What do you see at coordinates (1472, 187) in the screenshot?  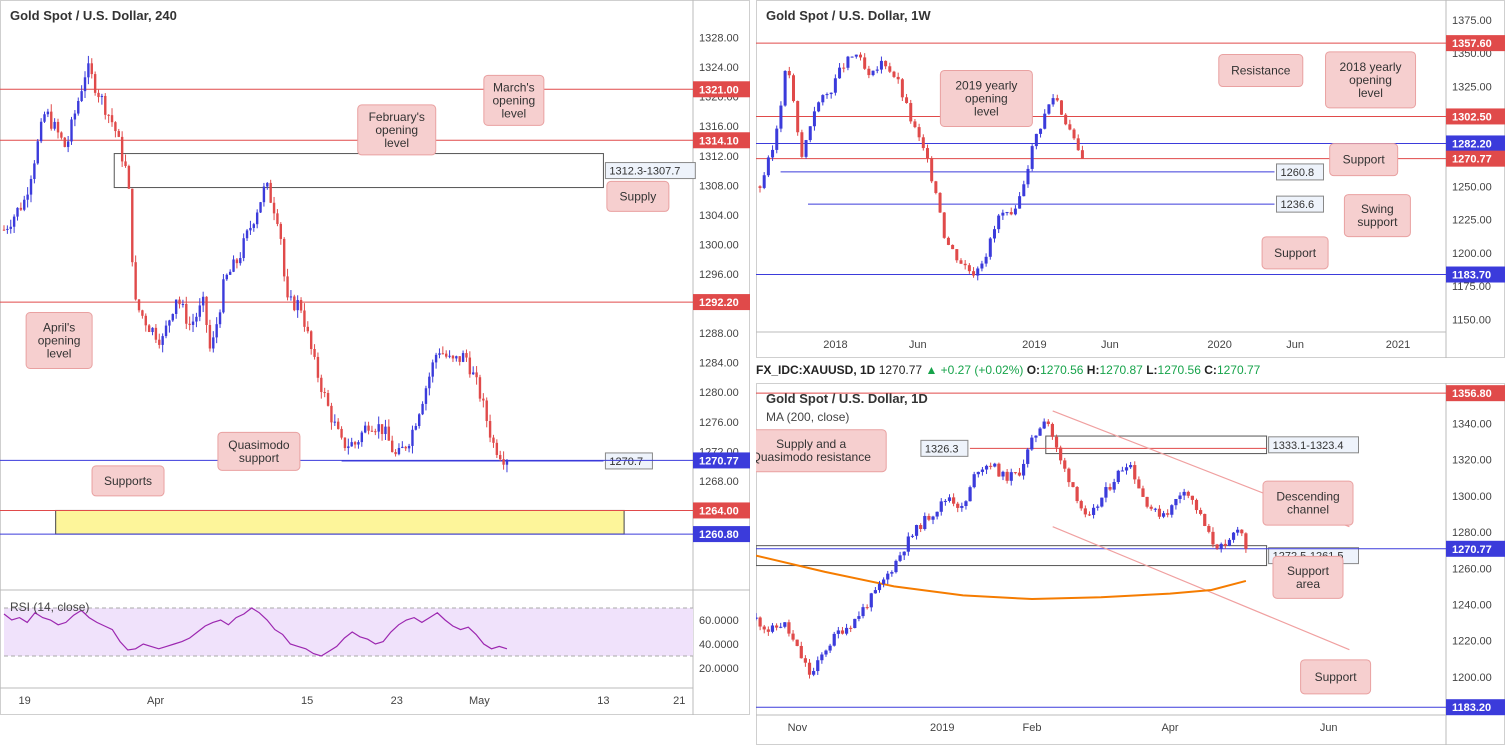 I see `y-tick-label: 1250.00` at bounding box center [1472, 187].